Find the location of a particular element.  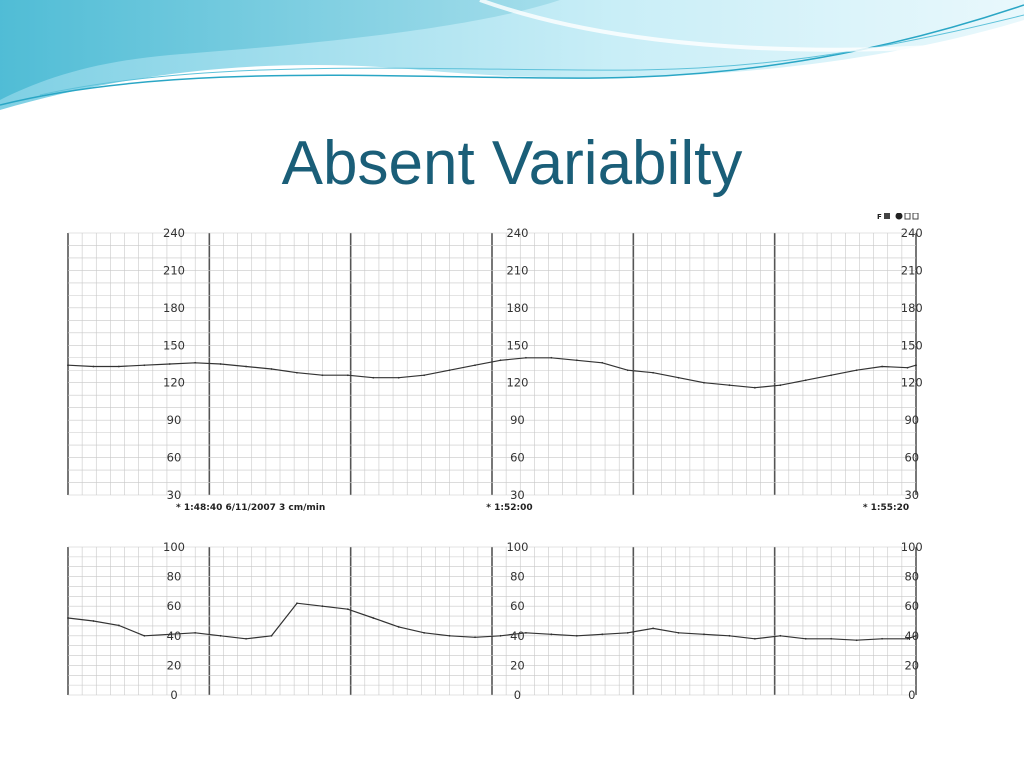

y-tick-label-0-1-2: 90 is located at coordinates (517, 420).